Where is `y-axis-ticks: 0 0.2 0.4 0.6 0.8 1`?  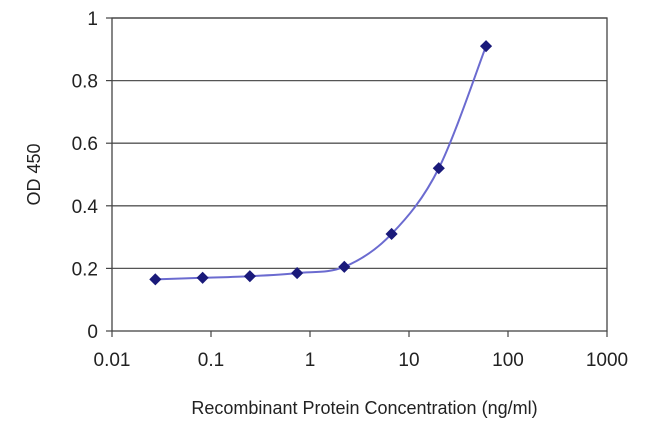
y-axis-ticks: 0 0.2 0.4 0.6 0.8 1 is located at coordinates (92, 176).